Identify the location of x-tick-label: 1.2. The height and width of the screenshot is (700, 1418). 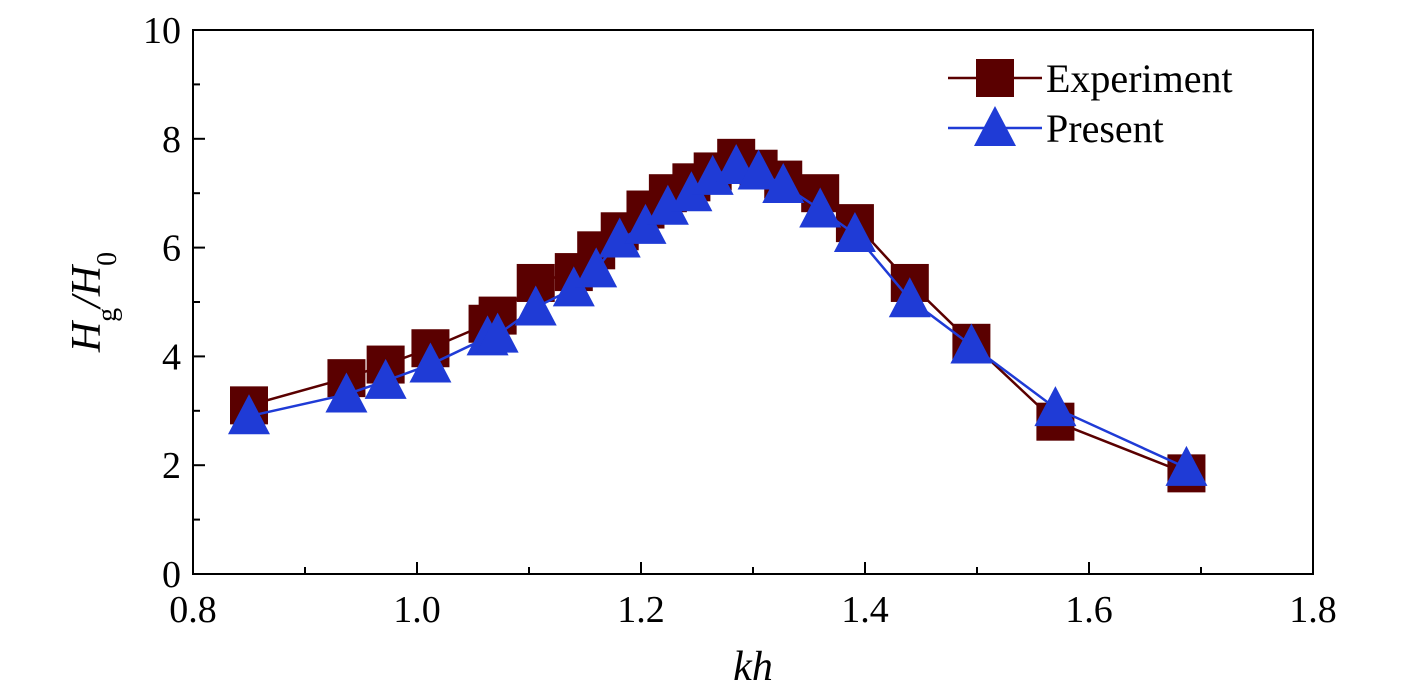
(641, 610).